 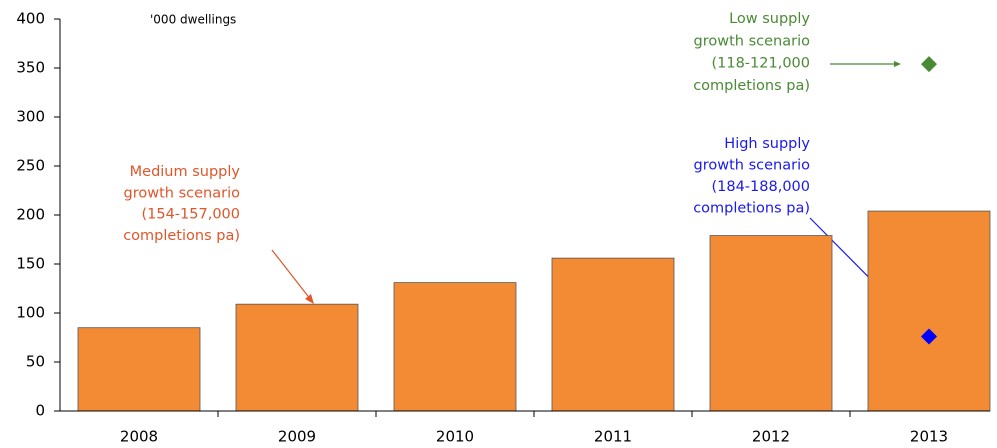 I want to click on y-tick-label: 200, so click(x=30, y=215).